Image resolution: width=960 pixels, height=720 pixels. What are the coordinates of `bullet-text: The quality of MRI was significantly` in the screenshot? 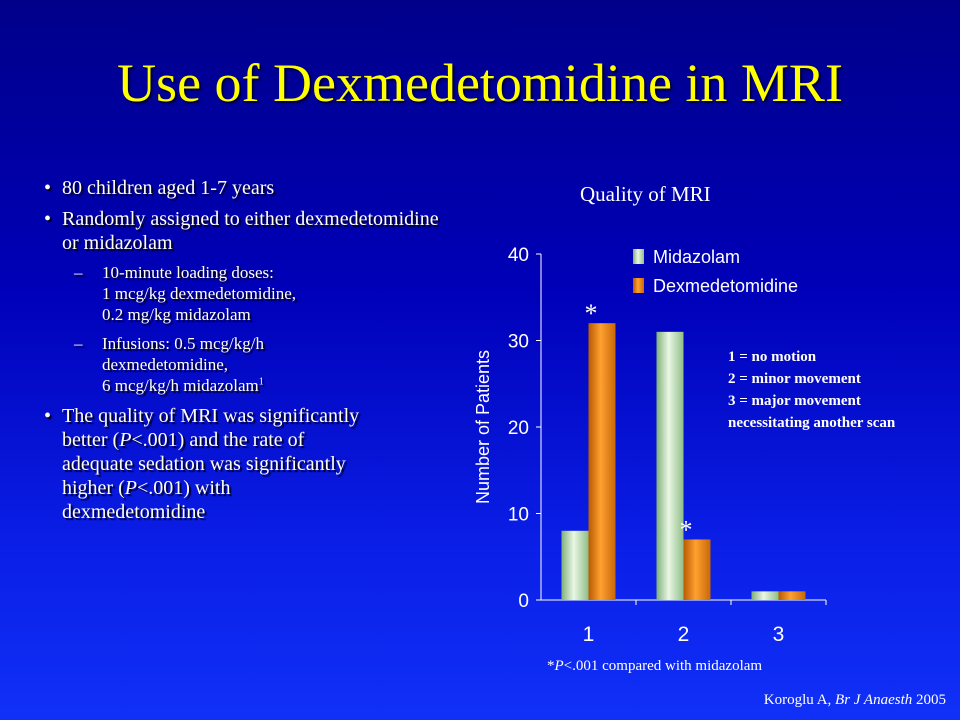 It's located at (211, 416).